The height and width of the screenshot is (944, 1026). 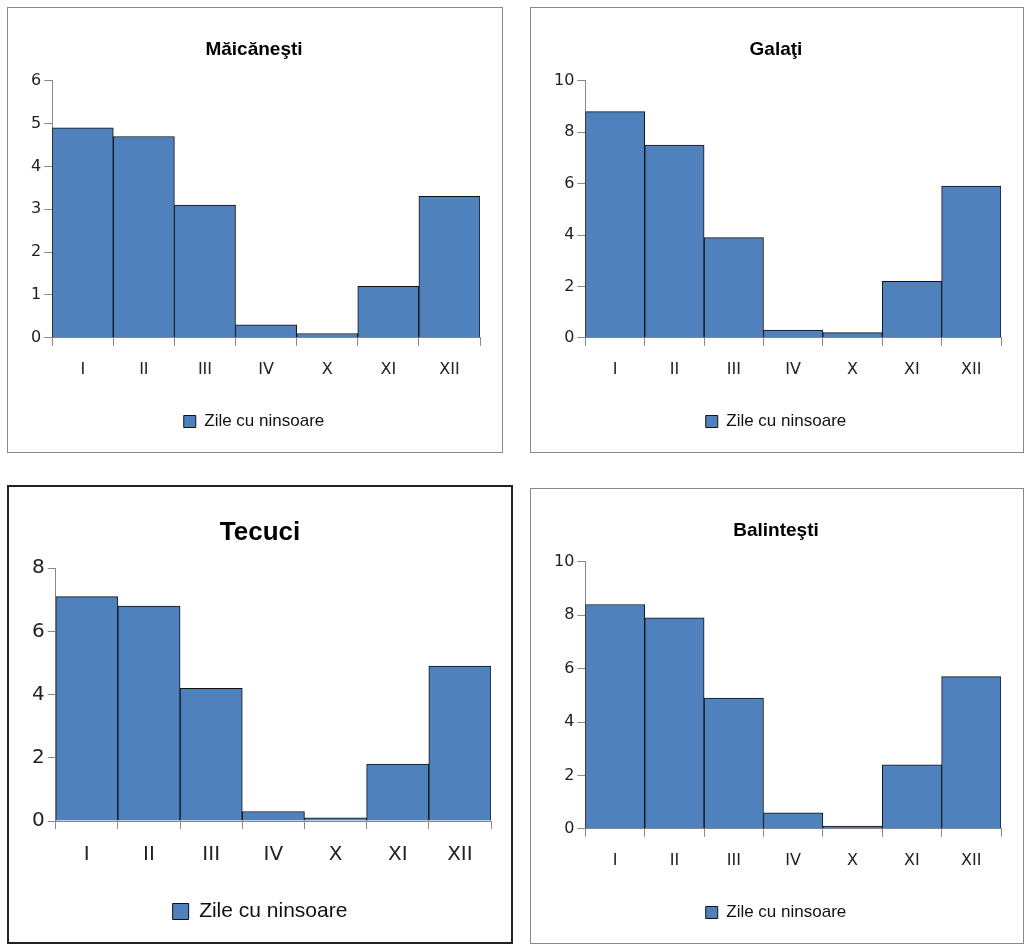 What do you see at coordinates (260, 530) in the screenshot?
I see `chart-title: Tecuci` at bounding box center [260, 530].